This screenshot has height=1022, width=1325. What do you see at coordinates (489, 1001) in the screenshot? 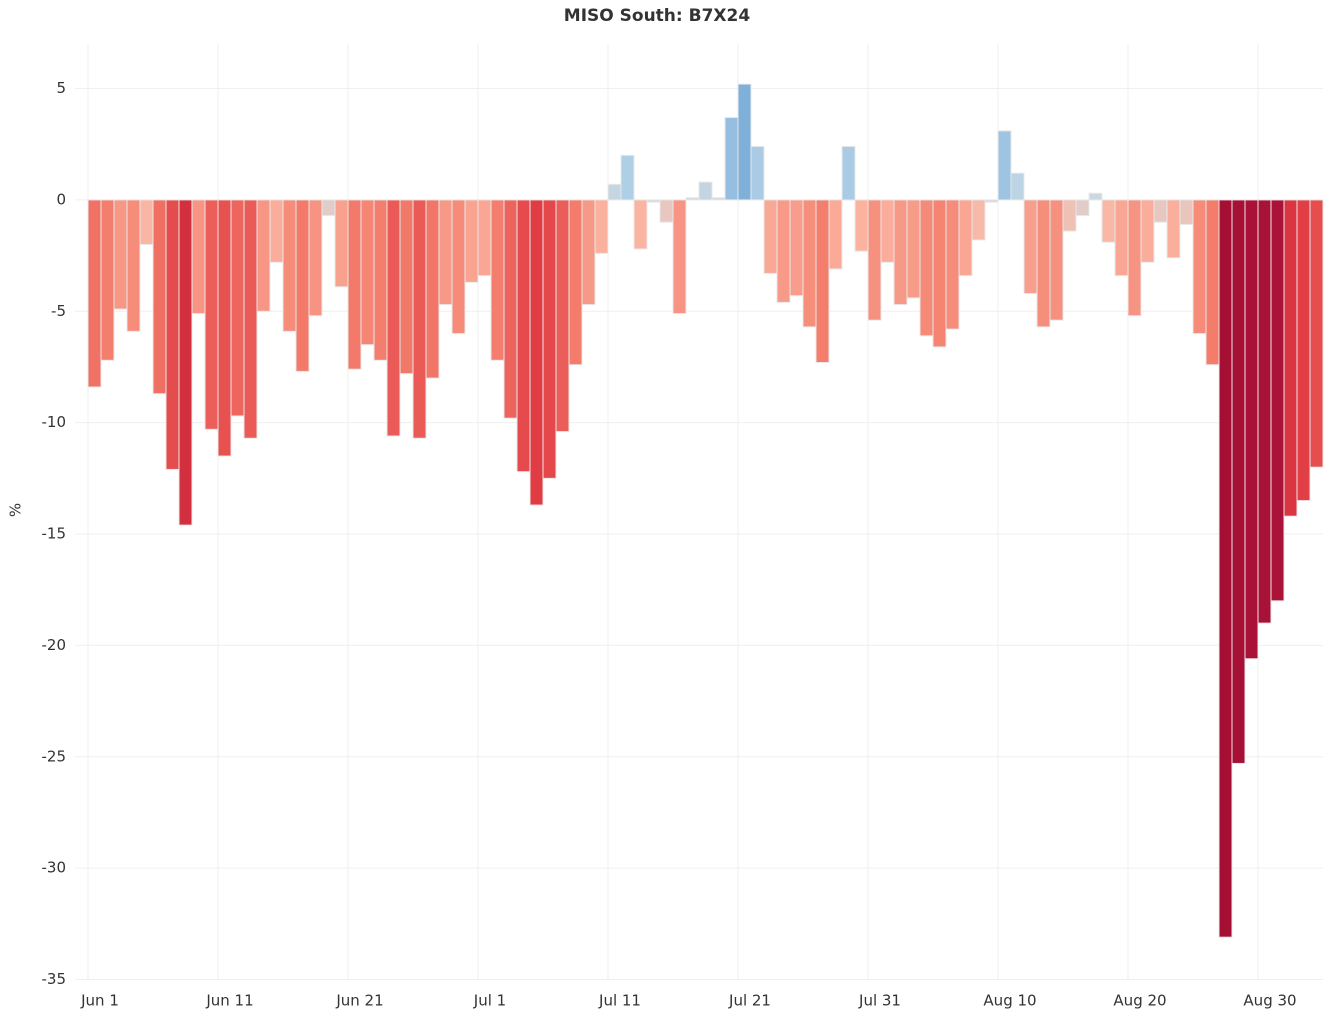
I see `x-tick-label: Jul 1` at bounding box center [489, 1001].